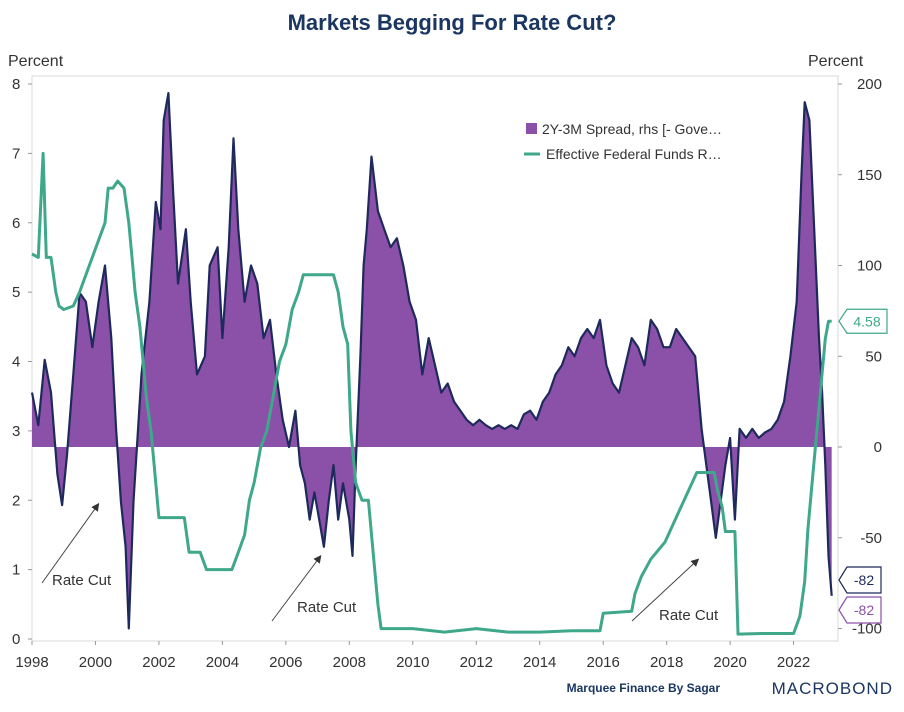 The image size is (904, 712). I want to click on right-tick-label: 50, so click(873, 356).